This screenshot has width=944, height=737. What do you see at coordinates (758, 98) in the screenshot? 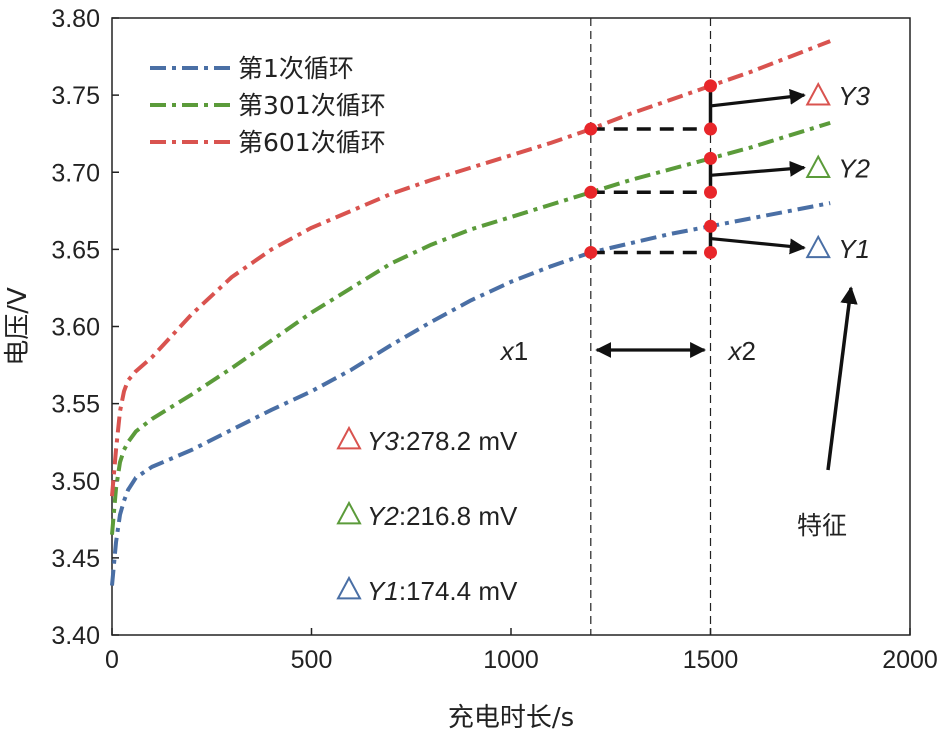
I see `feature-arrow-Y3` at bounding box center [758, 98].